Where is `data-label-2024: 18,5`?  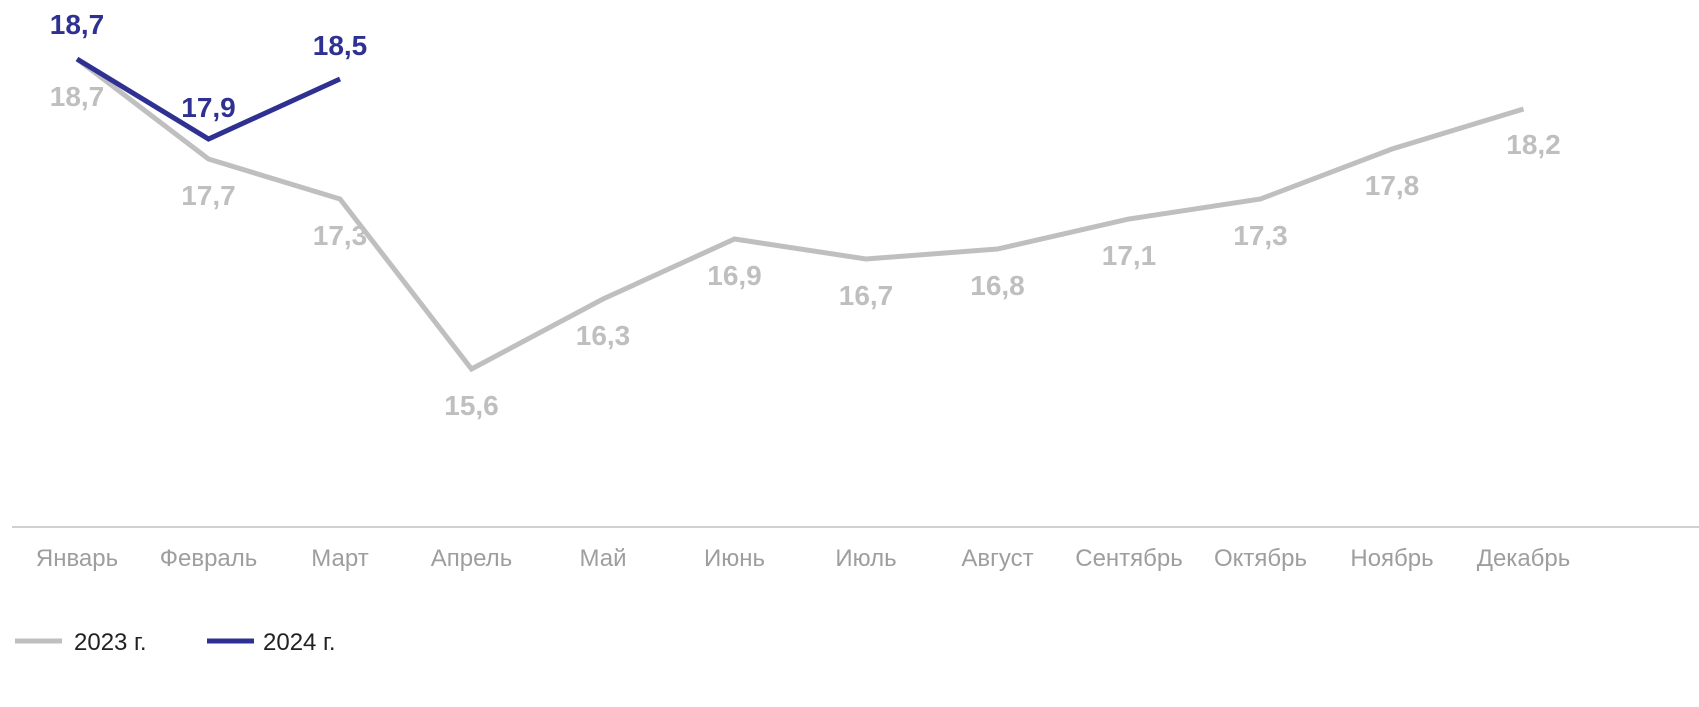
data-label-2024: 18,5 is located at coordinates (340, 45).